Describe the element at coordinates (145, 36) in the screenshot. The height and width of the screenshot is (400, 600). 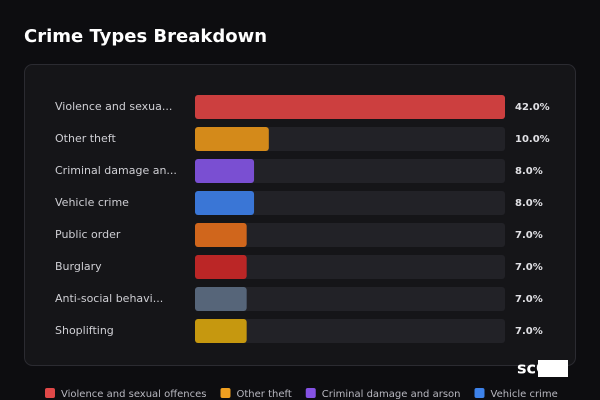
I see `chart-title: Crime Types Breakdown` at that location.